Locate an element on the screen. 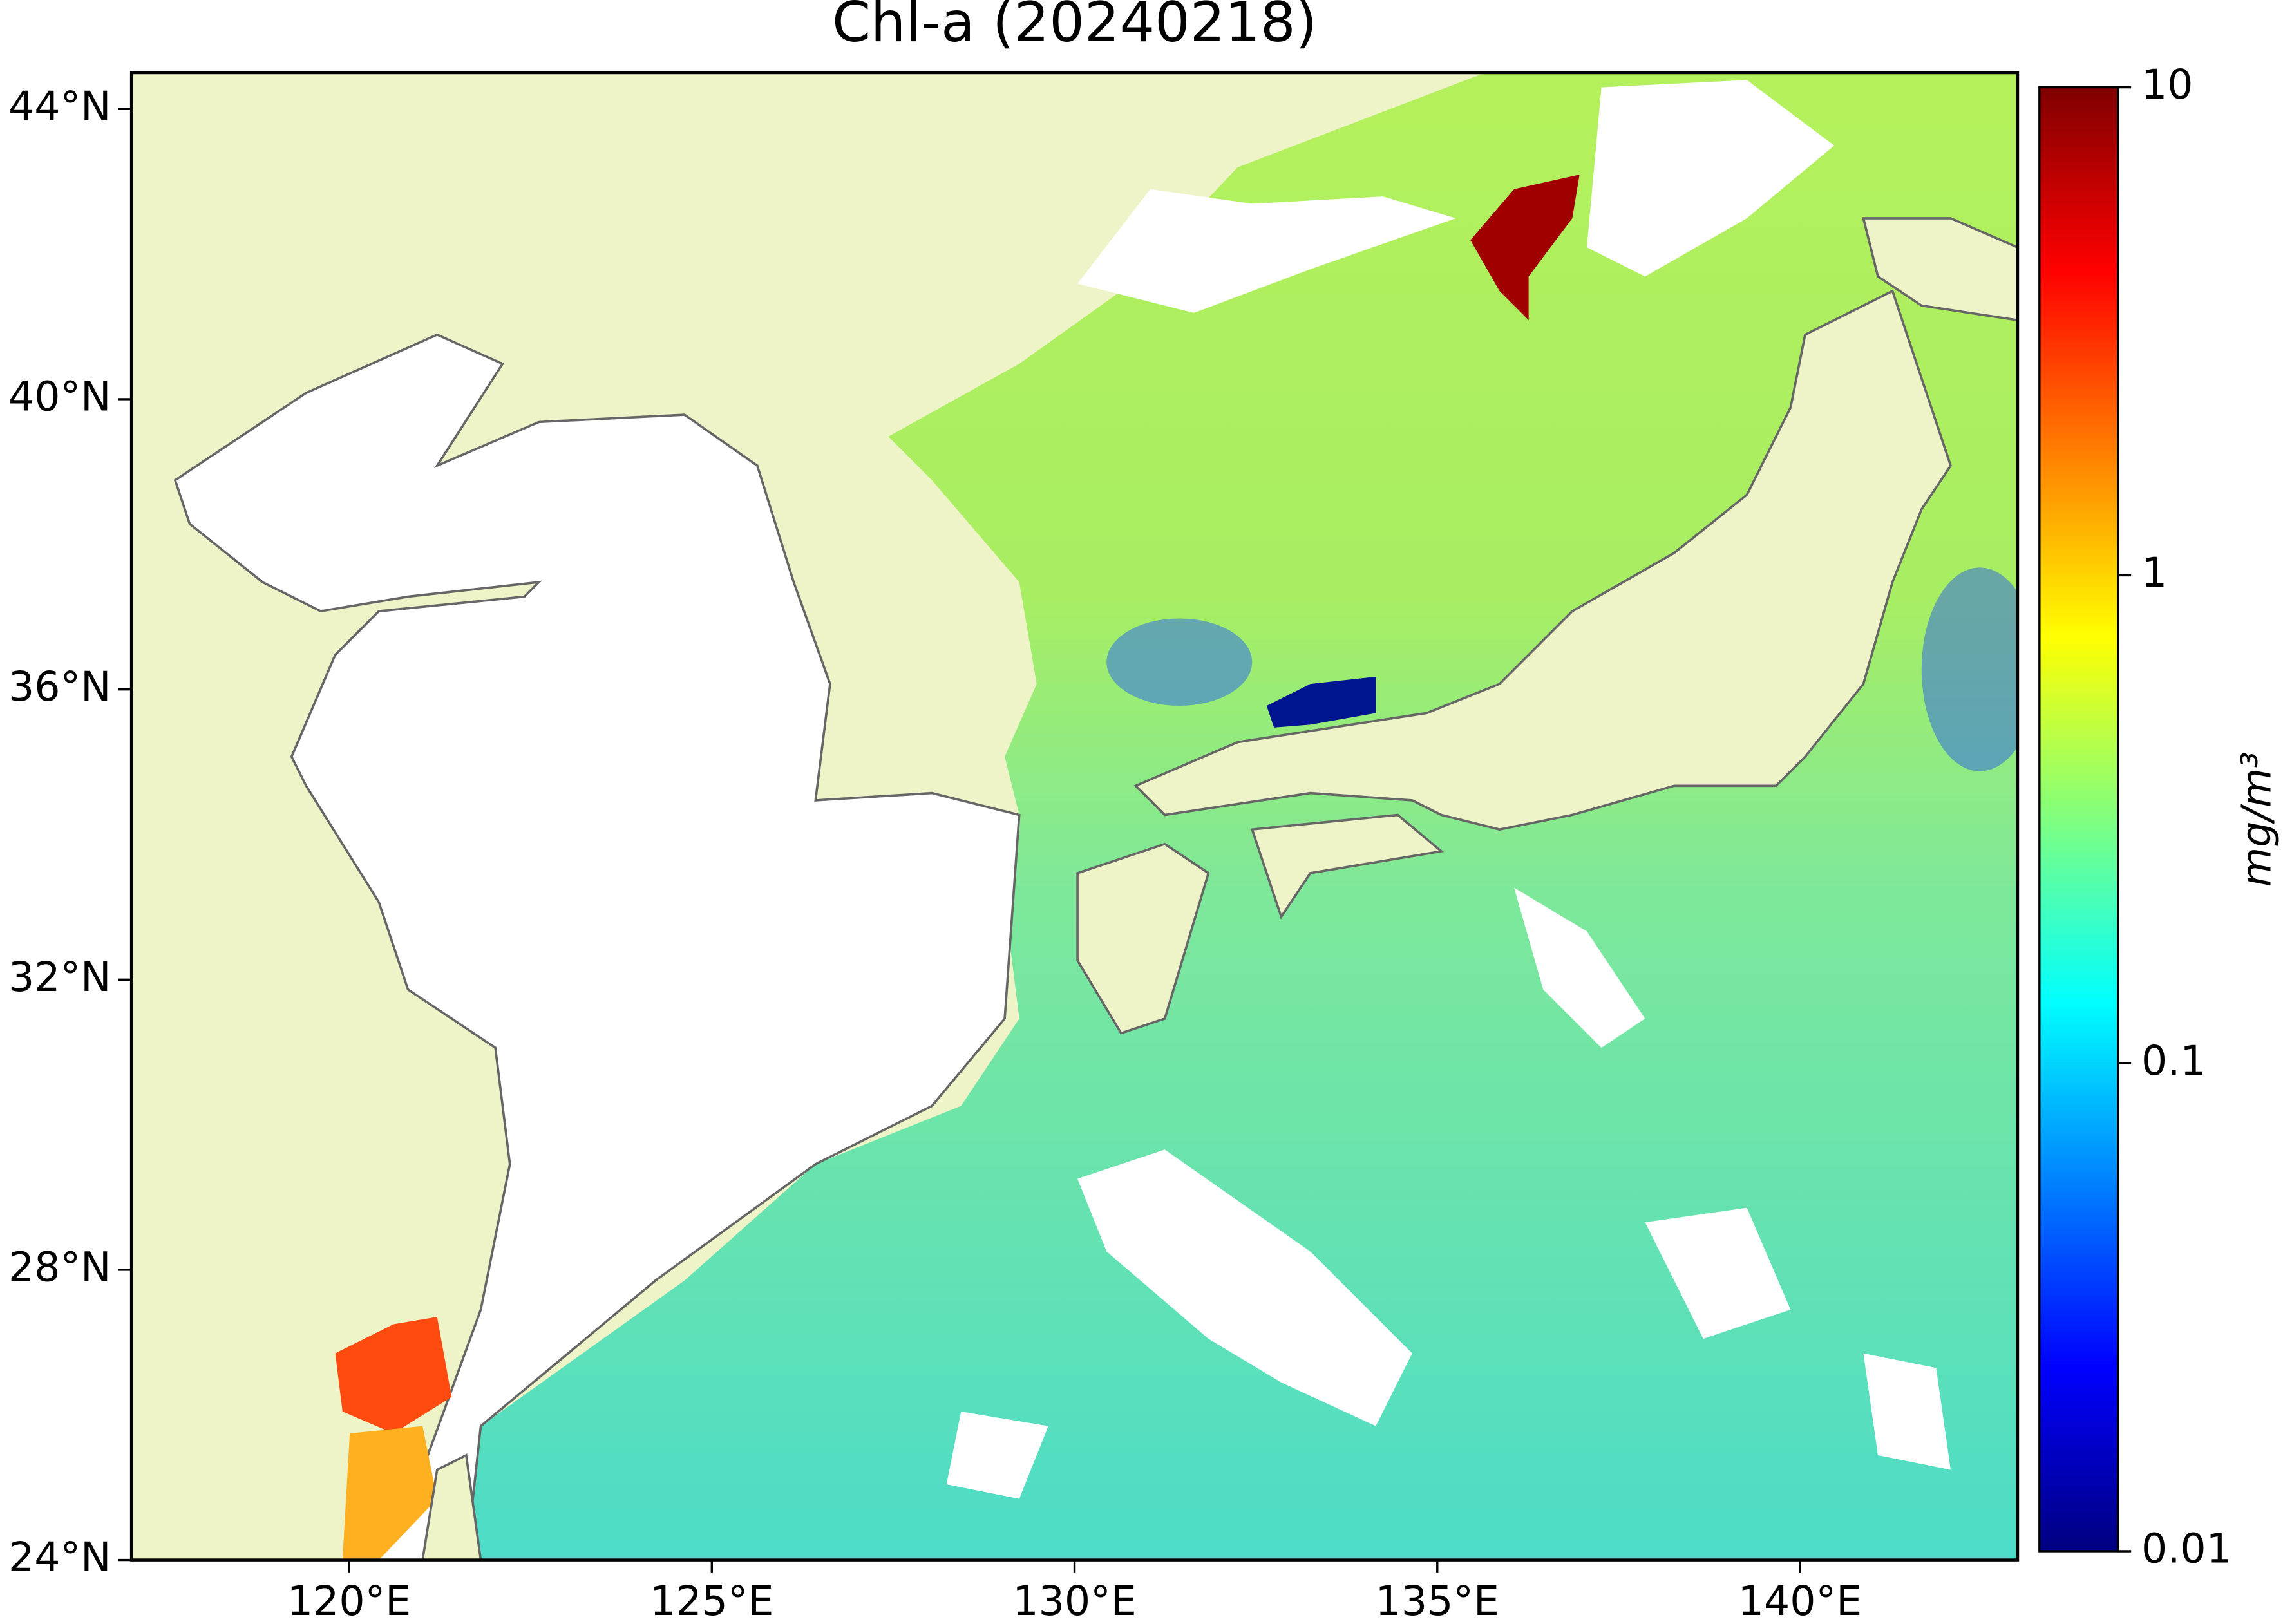  x-tick-label: 130°E is located at coordinates (1074, 1601).